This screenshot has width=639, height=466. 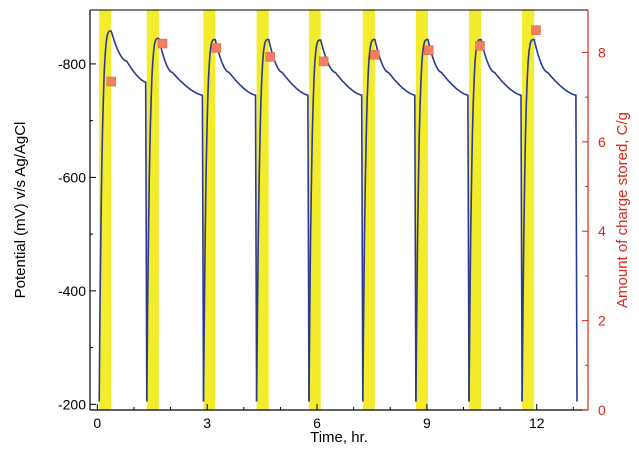 I want to click on y-right-tick-label-0: 0, so click(x=602, y=410).